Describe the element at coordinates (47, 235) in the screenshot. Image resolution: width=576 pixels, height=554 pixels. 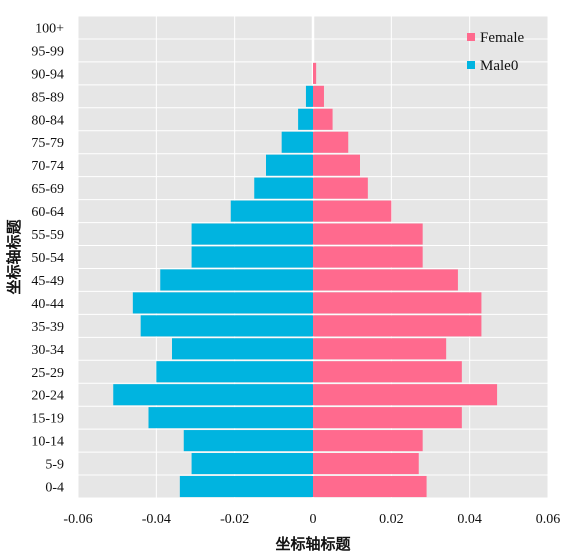
I see `y-tick-label: 55-59` at that location.